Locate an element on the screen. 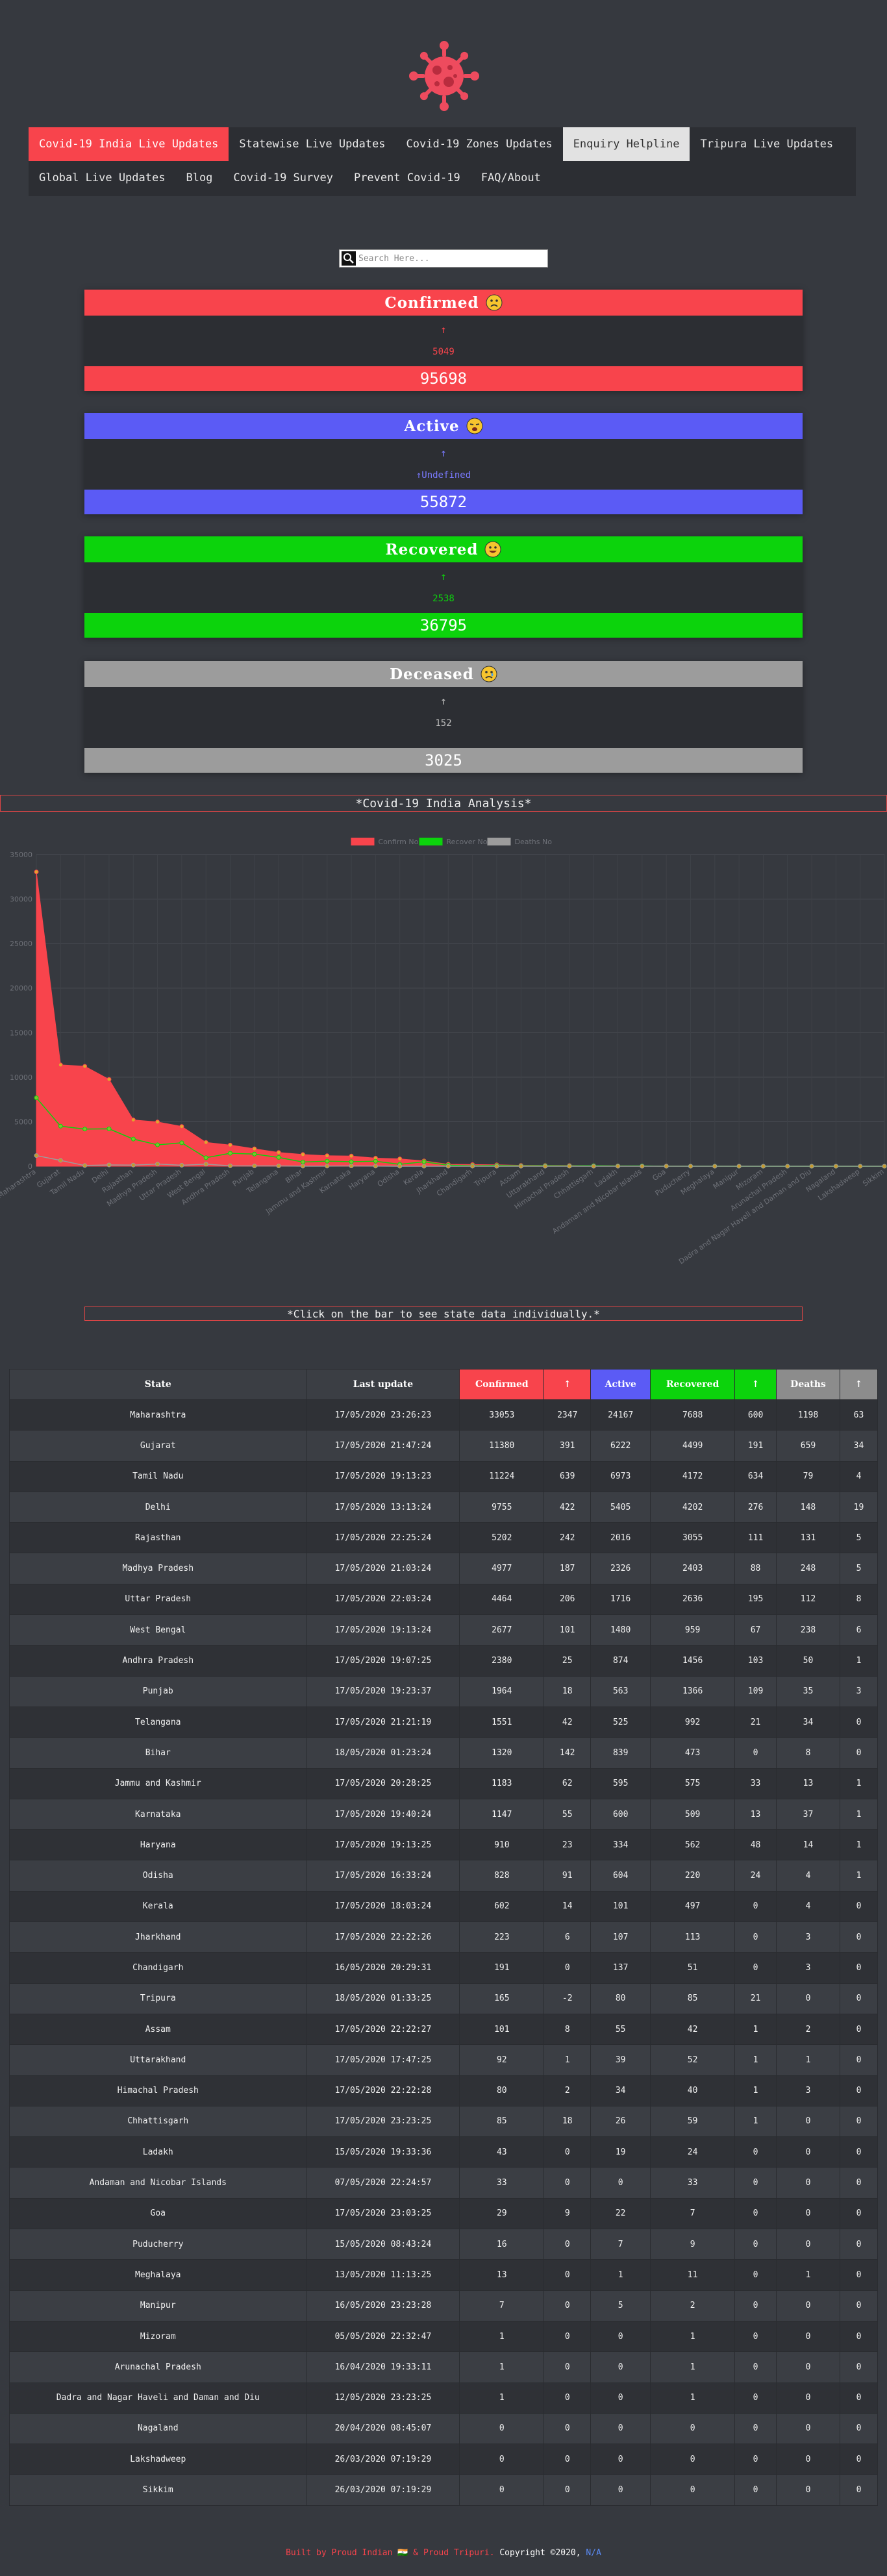  table-row: Goa 17/05/2020 23:03:25 29 9 22 7 0 0 0 is located at coordinates (444, 2213).